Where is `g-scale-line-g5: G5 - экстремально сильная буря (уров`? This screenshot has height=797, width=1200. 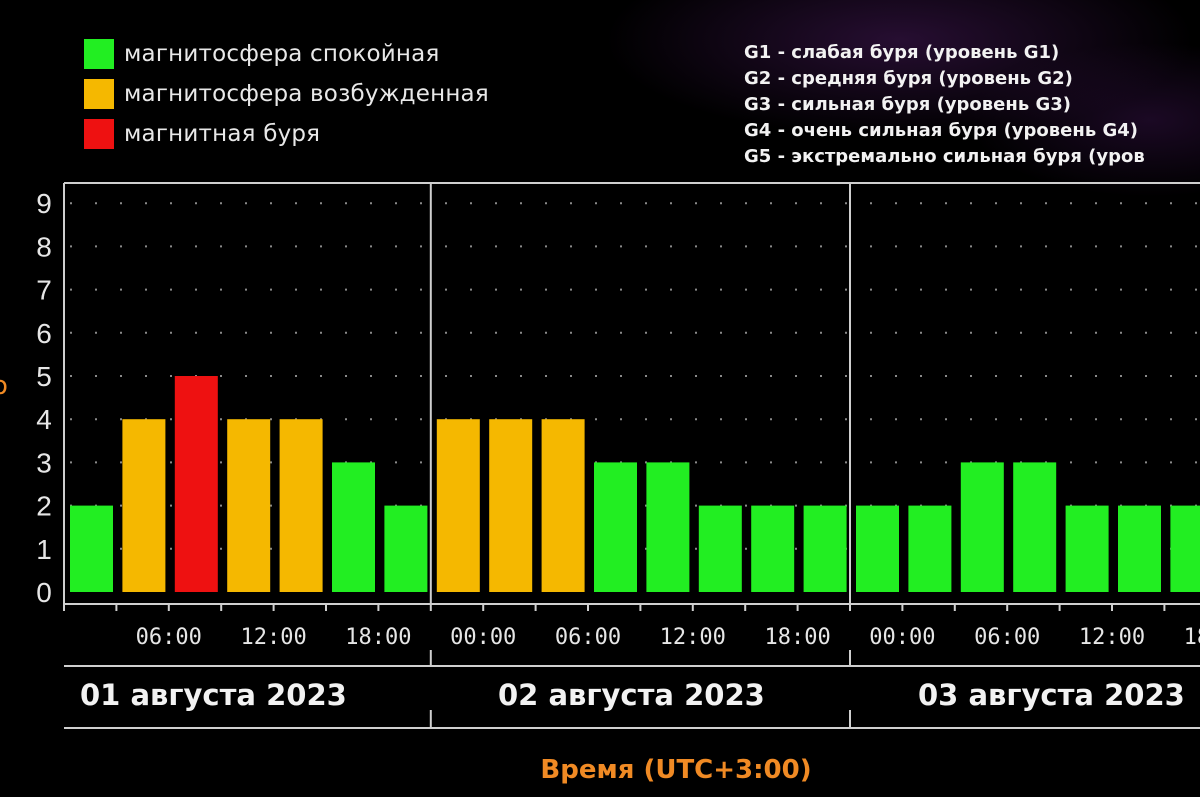 g-scale-line-g5: G5 - экстремально сильная буря (уров is located at coordinates (944, 156).